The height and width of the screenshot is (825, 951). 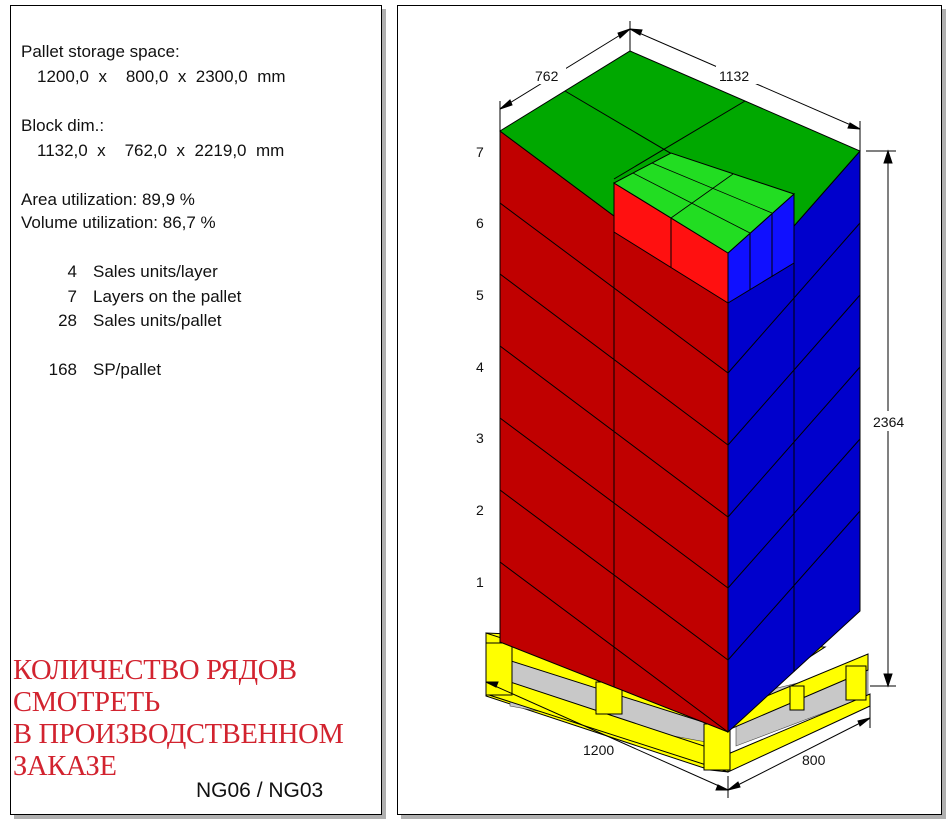 What do you see at coordinates (799, 754) in the screenshot?
I see `dim-800-line` at bounding box center [799, 754].